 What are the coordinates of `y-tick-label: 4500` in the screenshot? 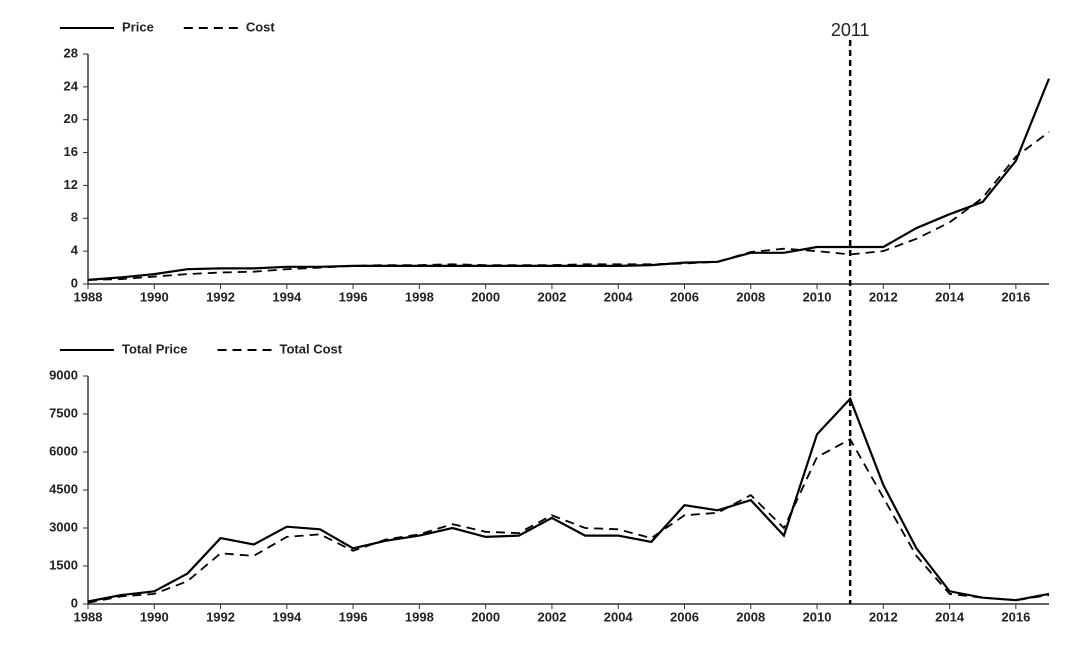 It's located at (63, 488).